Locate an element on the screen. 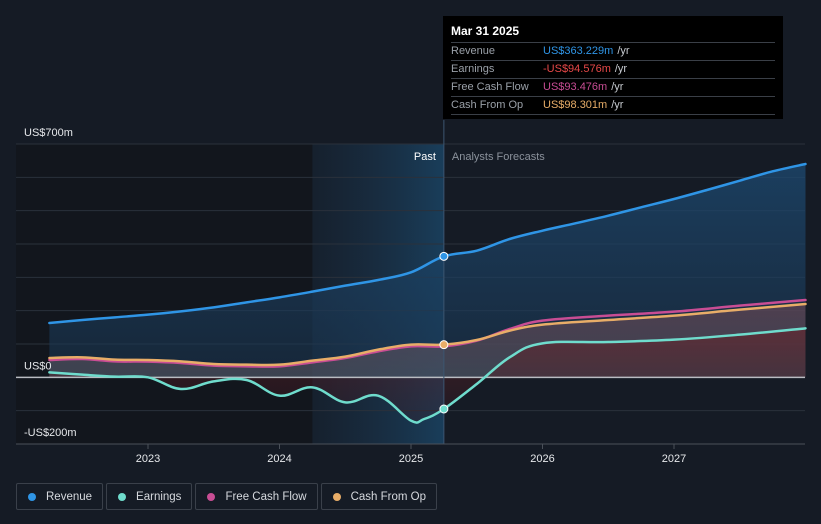  x-axis-ticks: 2023 2024 2025 2026 2027 is located at coordinates (411, 454).